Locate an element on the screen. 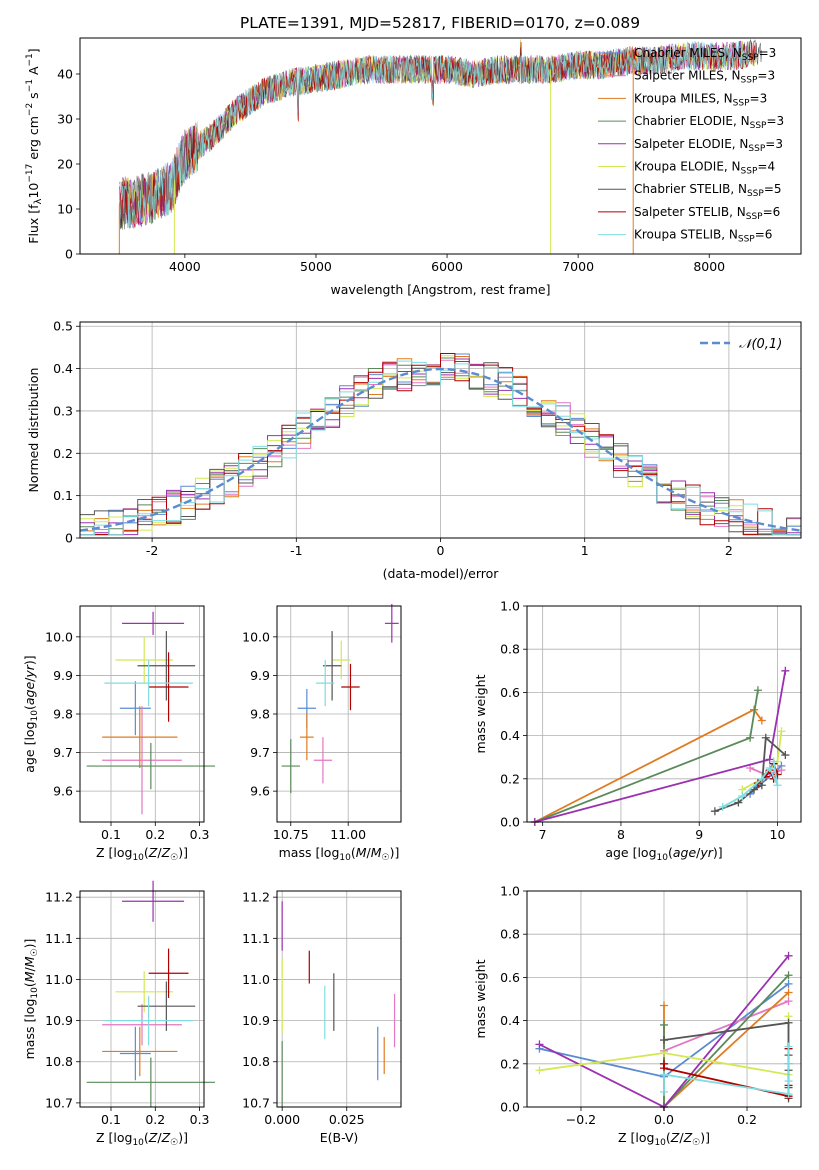 The width and height of the screenshot is (819, 1170). mass-vs-EBV-ytick-label: 10.9 is located at coordinates (256, 1020).